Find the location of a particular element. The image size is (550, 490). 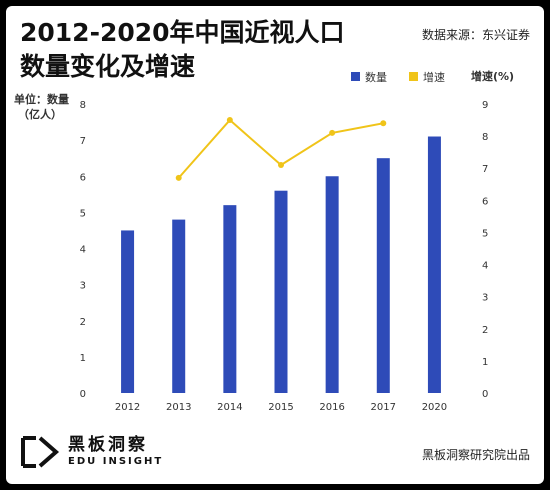

publisher-credit: 黑板洞察研究院出品 is located at coordinates (475, 455).